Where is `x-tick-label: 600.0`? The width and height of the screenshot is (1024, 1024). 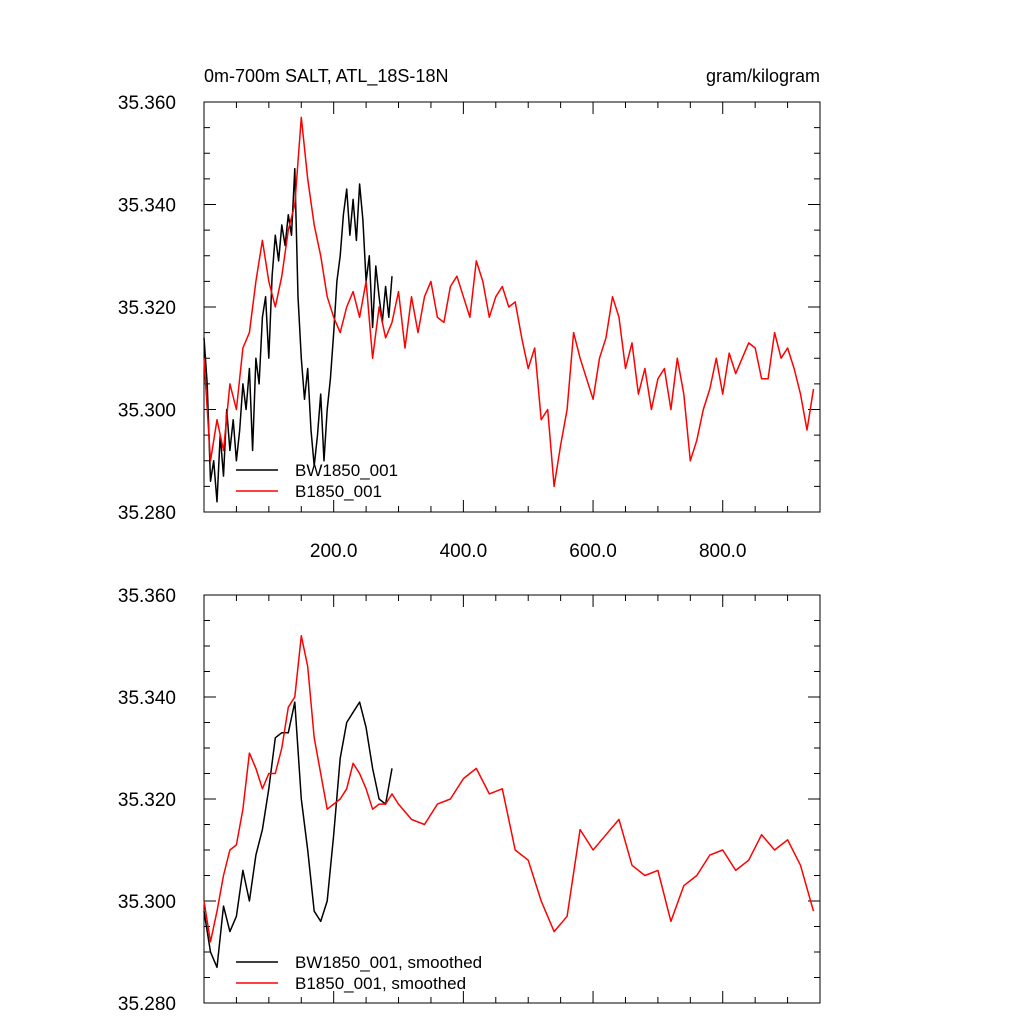
x-tick-label: 600.0 is located at coordinates (593, 551).